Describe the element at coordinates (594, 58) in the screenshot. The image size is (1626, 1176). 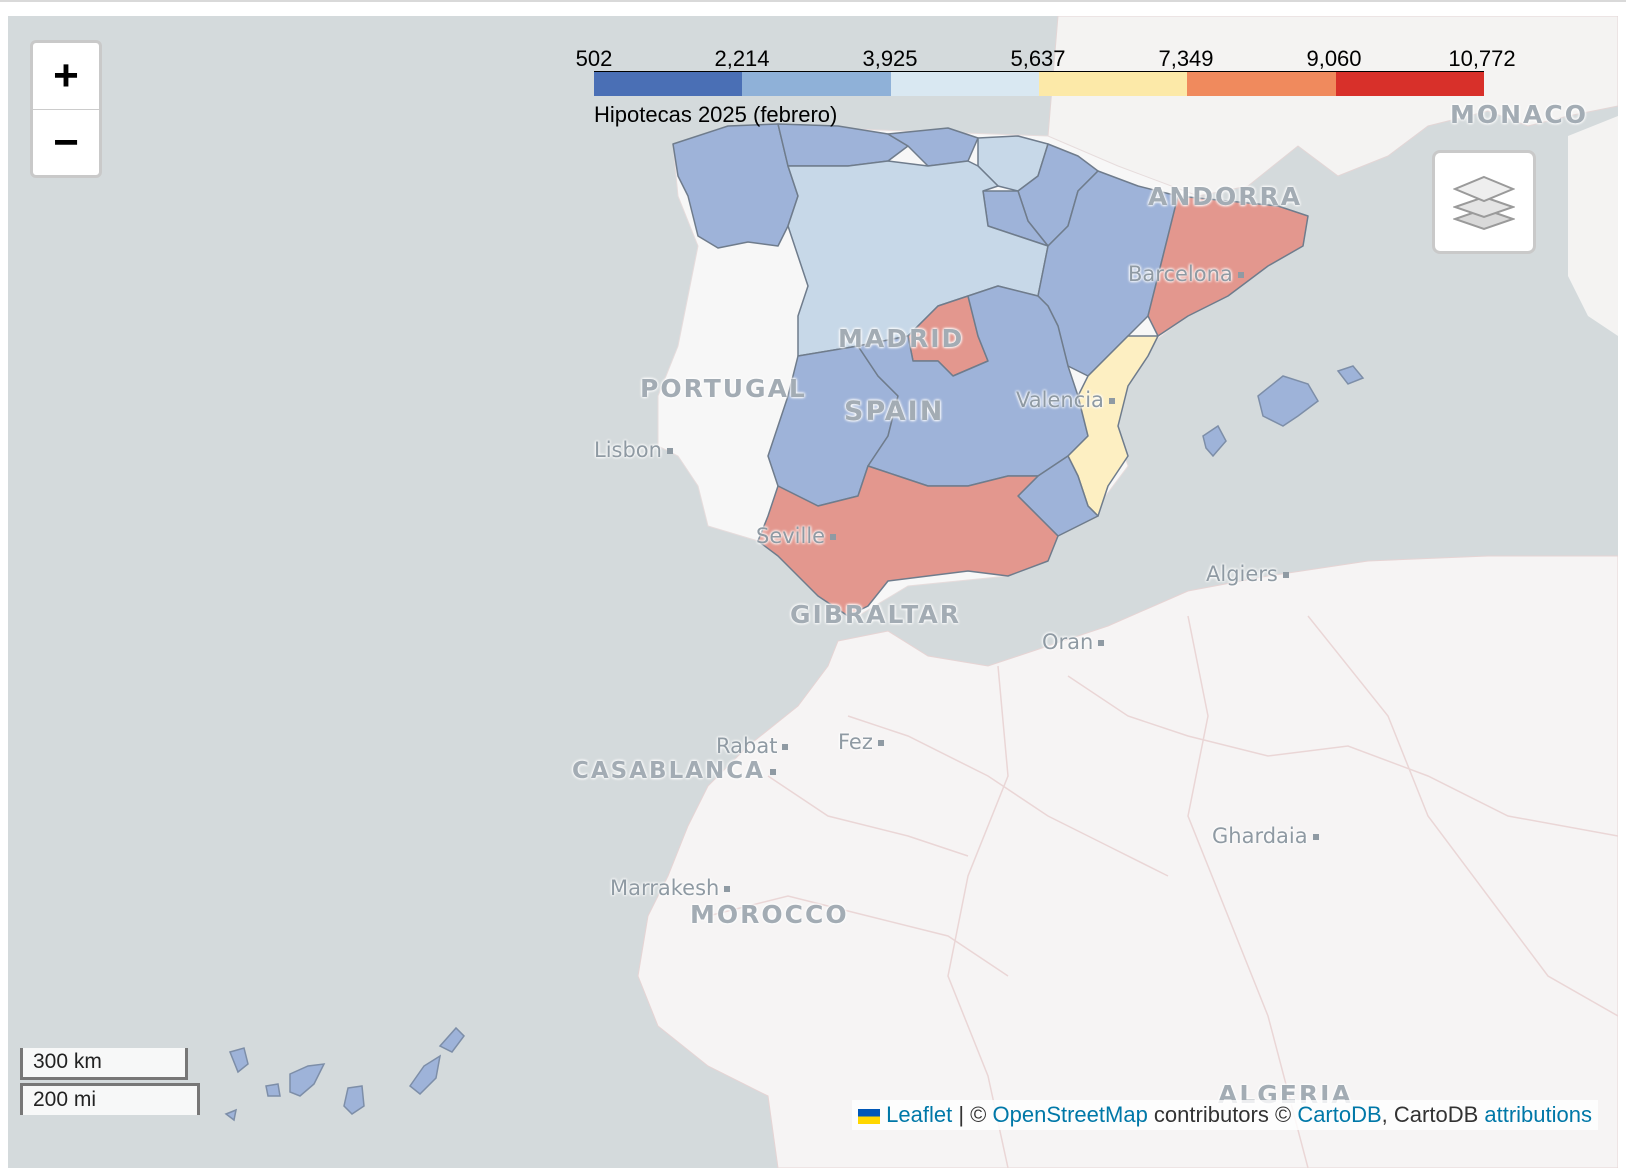
I see `legend-tick: 502` at that location.